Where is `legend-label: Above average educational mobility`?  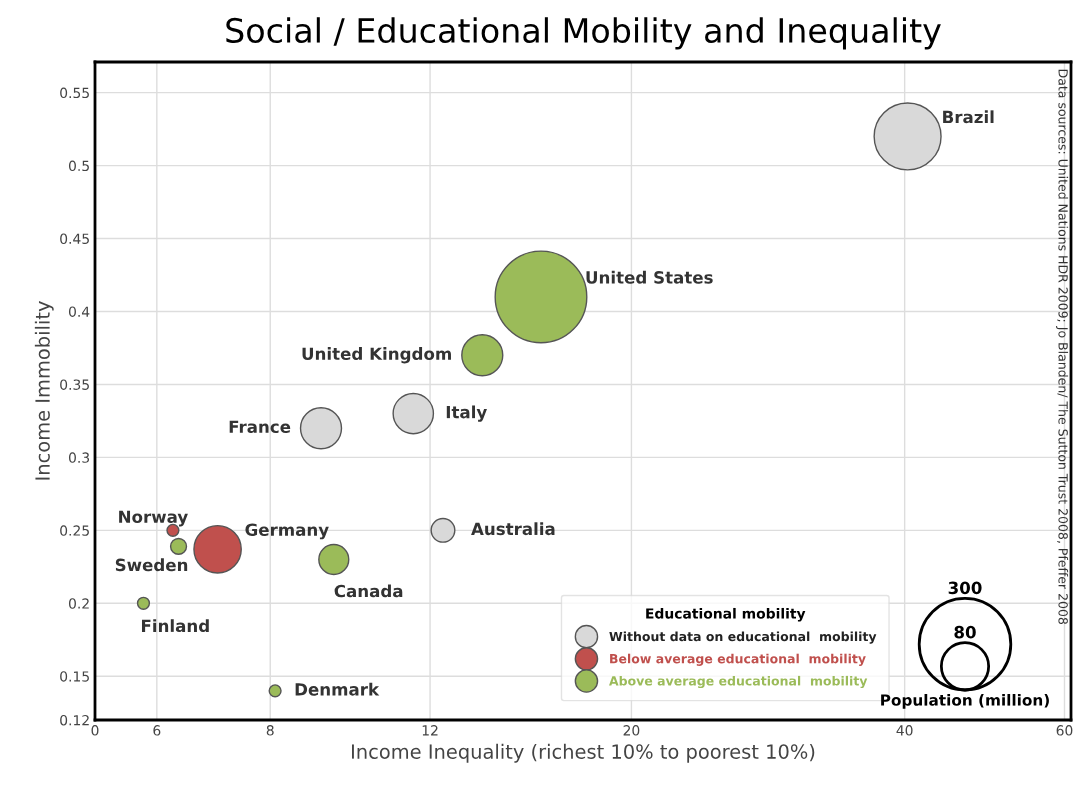
legend-label: Above average educational mobility is located at coordinates (738, 682).